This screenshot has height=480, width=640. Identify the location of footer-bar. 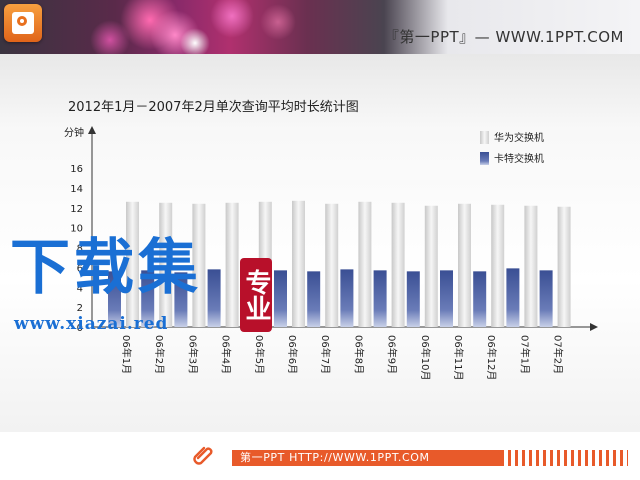
(368, 458).